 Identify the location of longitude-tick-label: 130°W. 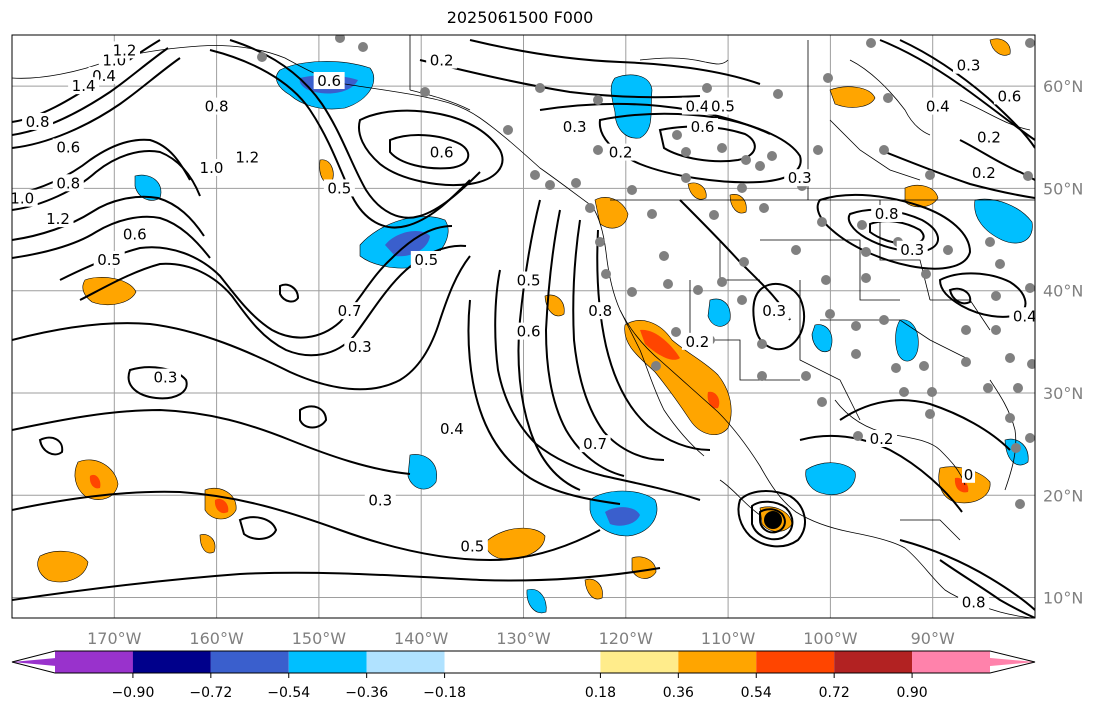
(523, 638).